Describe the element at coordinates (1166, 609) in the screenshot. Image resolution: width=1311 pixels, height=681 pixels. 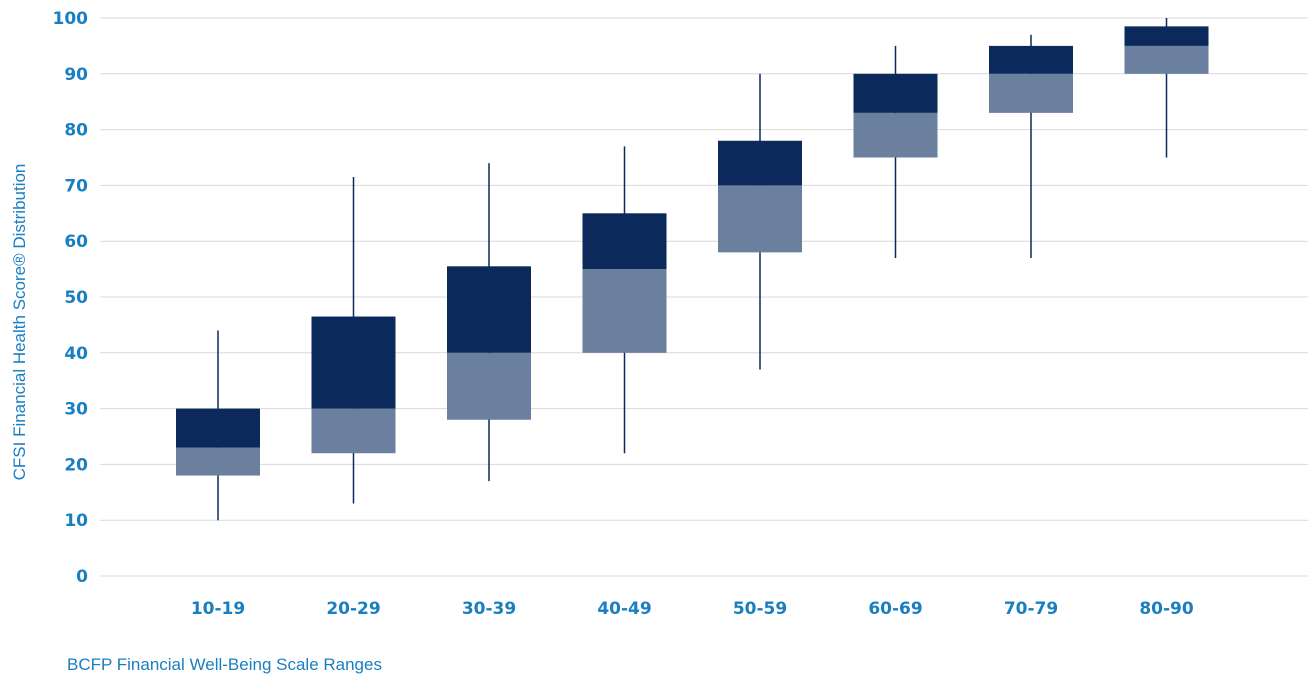
I see `x-tick-label: 80-90` at that location.